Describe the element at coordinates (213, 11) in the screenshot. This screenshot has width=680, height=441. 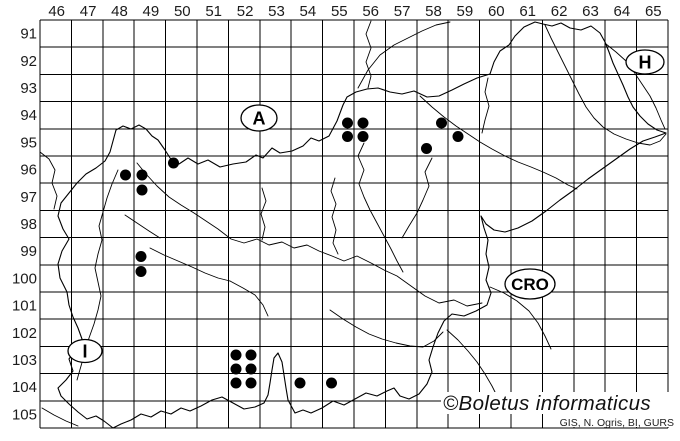
I see `grid-col-label: 51` at that location.